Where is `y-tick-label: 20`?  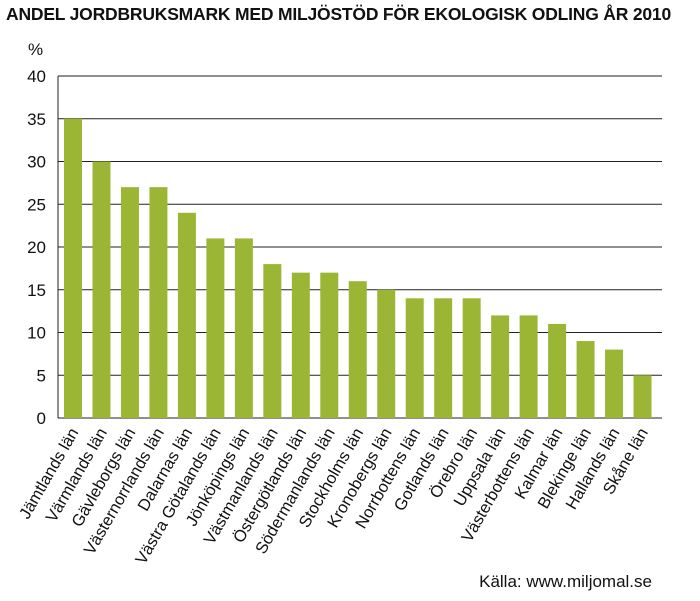 y-tick-label: 20 is located at coordinates (36, 247).